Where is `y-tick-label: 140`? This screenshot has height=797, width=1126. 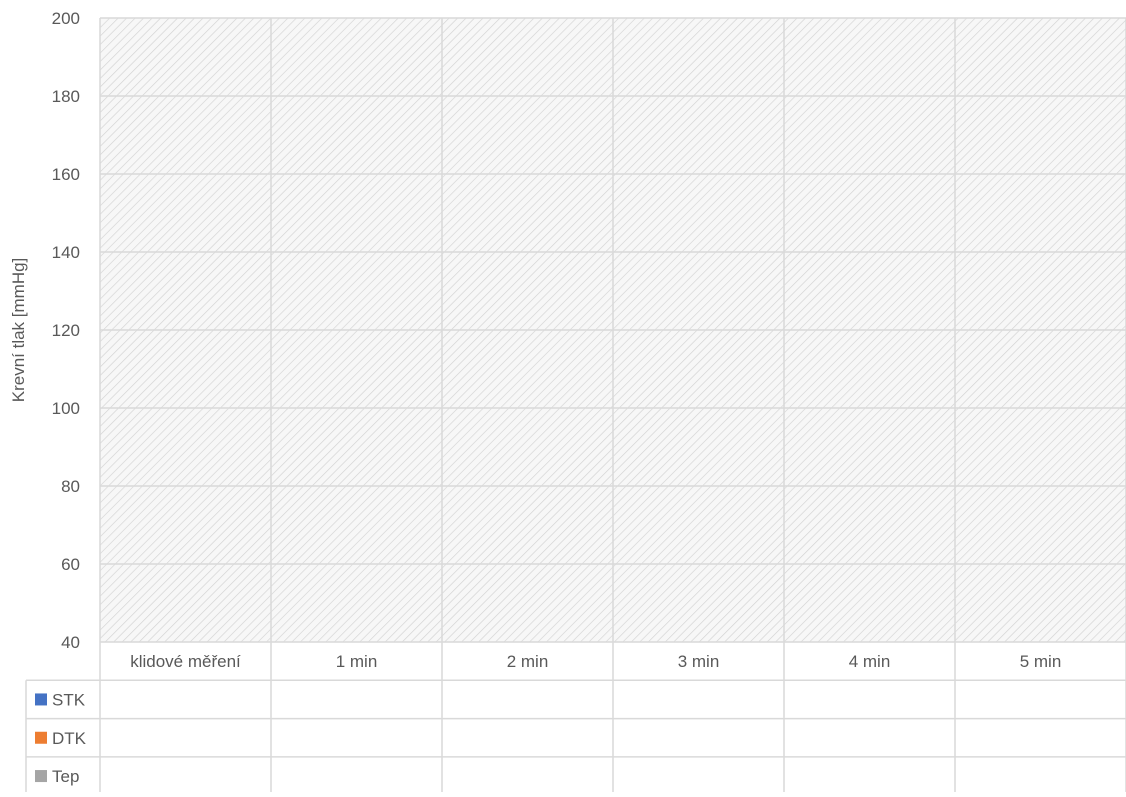
y-tick-label: 140 is located at coordinates (66, 252).